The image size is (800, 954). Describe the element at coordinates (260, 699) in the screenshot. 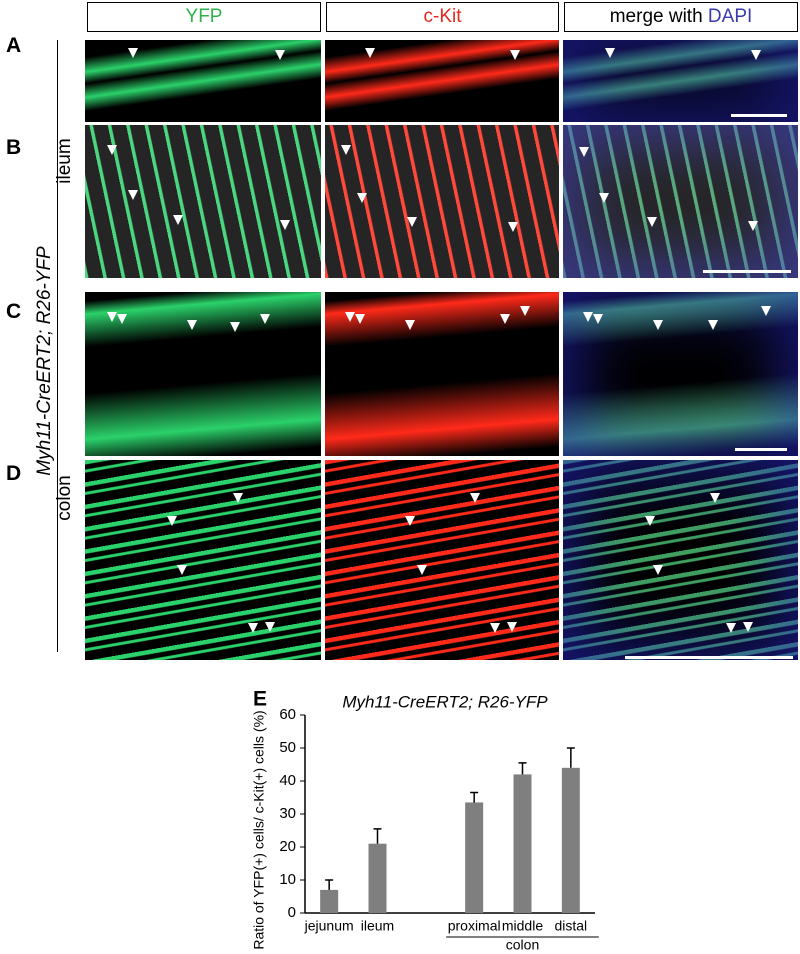

I see `panel-letter: E` at that location.